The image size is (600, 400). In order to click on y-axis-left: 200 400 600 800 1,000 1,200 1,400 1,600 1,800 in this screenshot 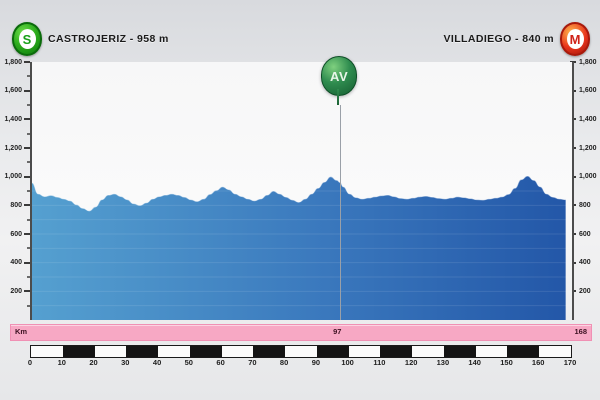, I will do `click(15, 189)`.